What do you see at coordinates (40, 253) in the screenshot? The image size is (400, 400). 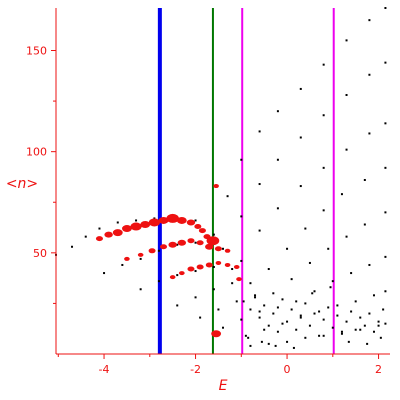 I see `y-tick-label: 50` at bounding box center [40, 253].